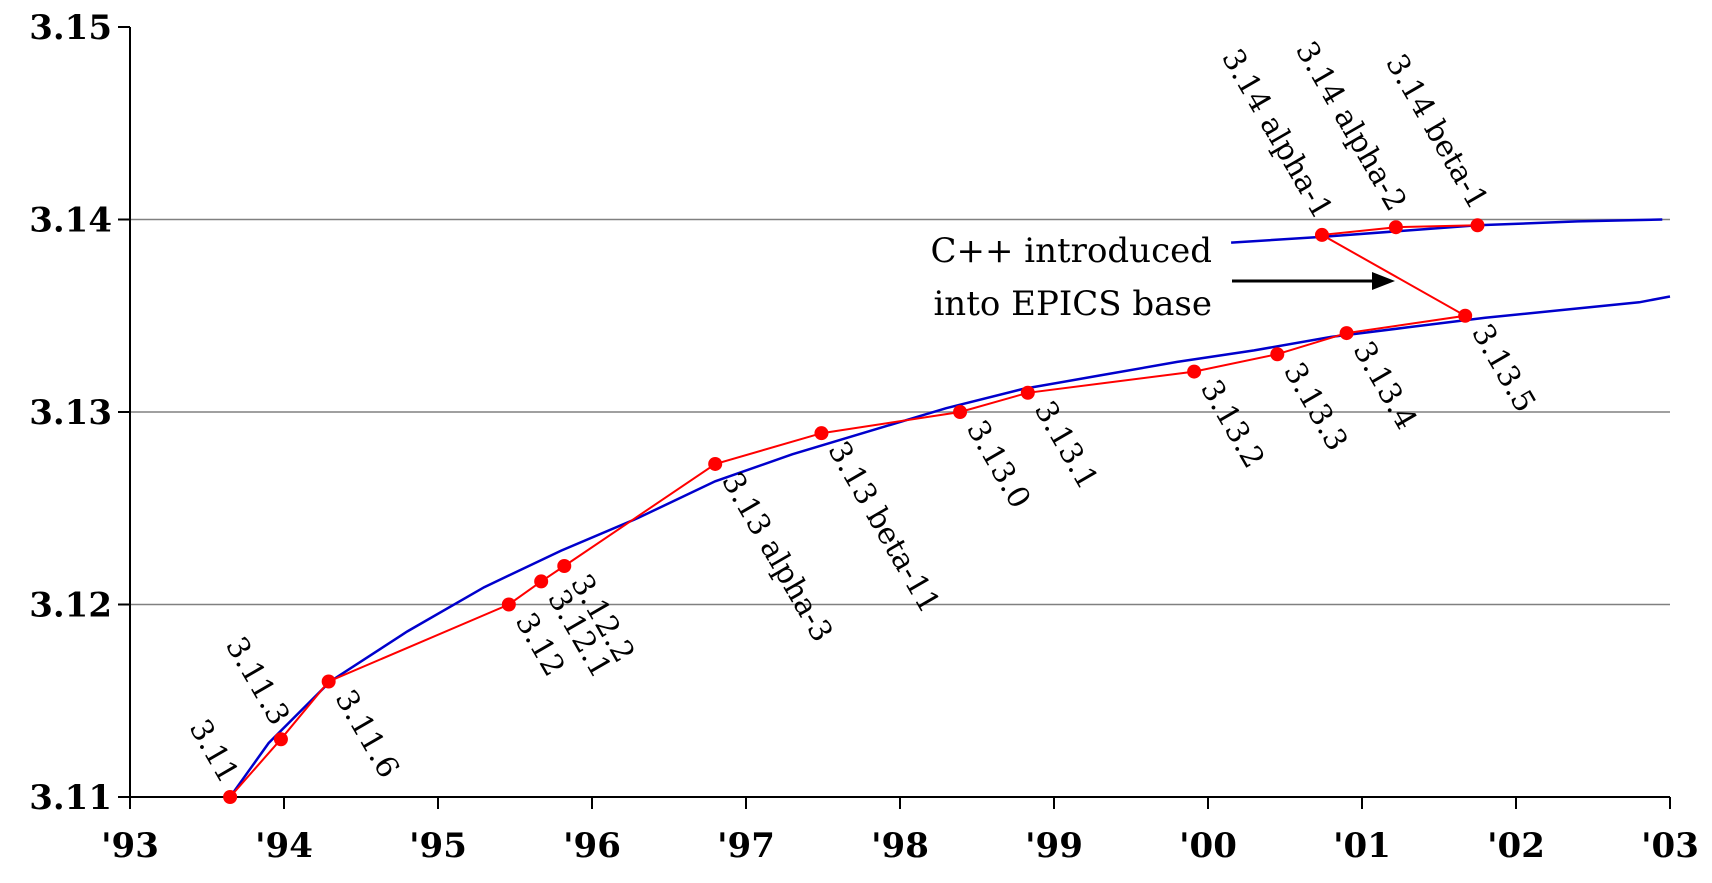 Image resolution: width=1712 pixels, height=883 pixels. I want to click on y-tick-label: 3.12, so click(70, 606).